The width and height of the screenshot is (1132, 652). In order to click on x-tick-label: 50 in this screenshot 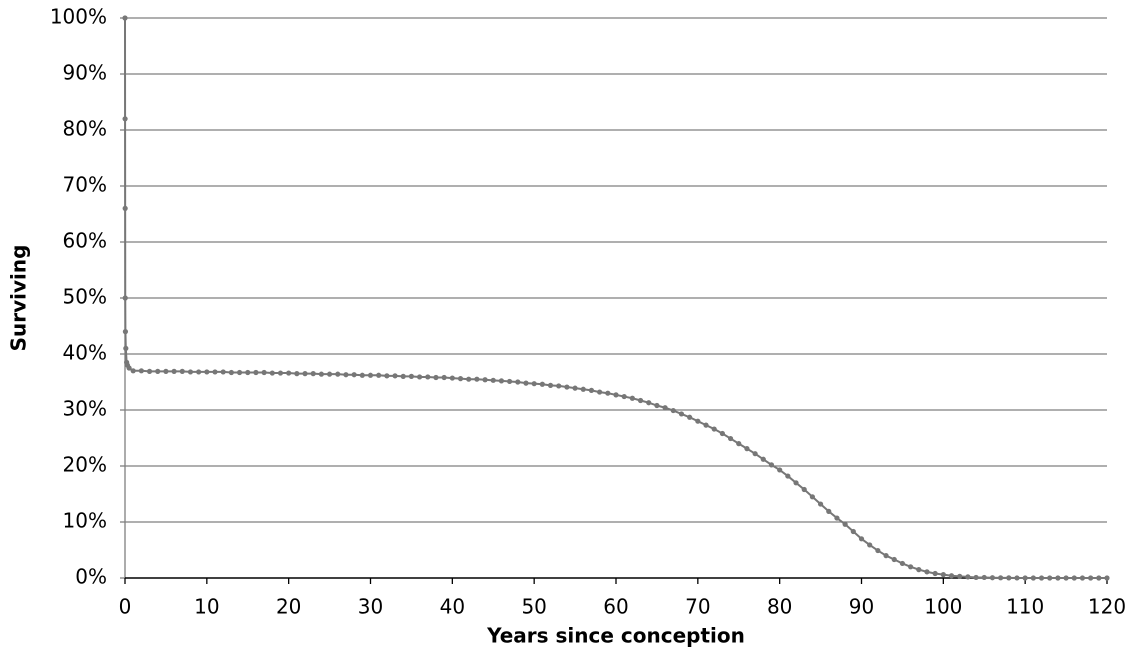, I will do `click(533, 607)`.